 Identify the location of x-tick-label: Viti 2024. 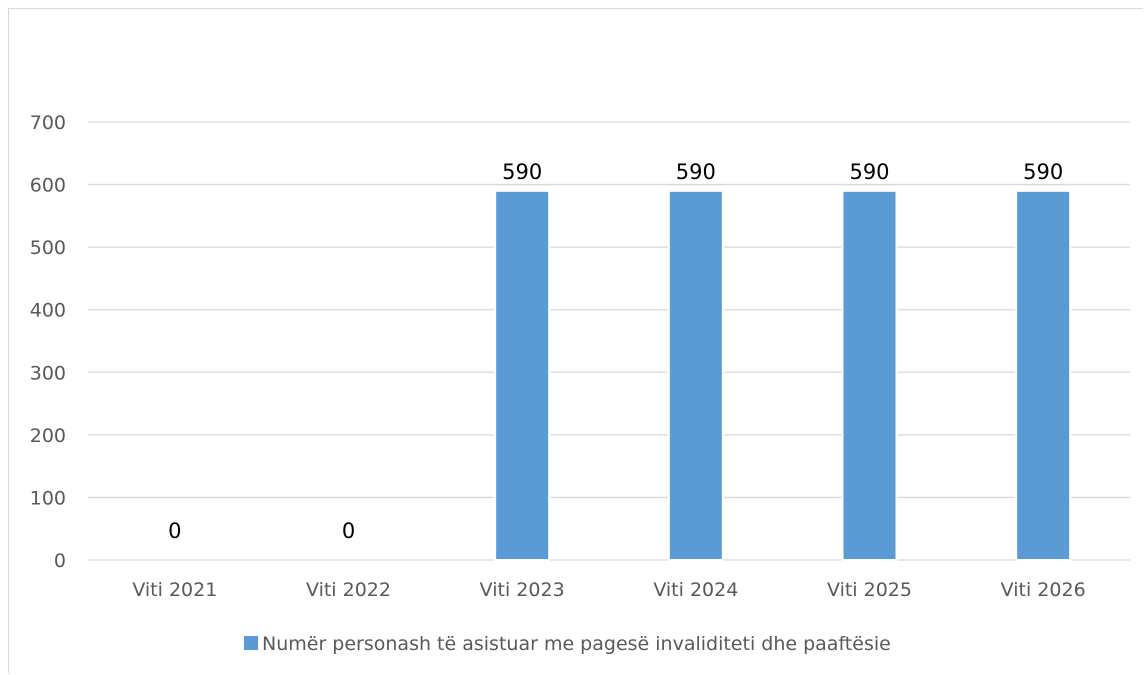
(695, 590).